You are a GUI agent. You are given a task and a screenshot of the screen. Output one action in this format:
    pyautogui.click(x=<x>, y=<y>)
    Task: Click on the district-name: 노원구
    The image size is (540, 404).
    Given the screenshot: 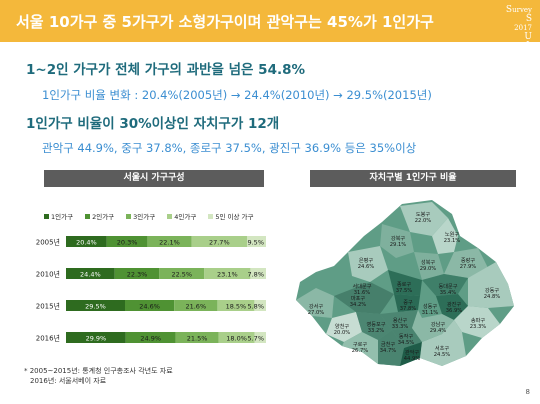 What is the action you would take?
    pyautogui.click(x=452, y=234)
    